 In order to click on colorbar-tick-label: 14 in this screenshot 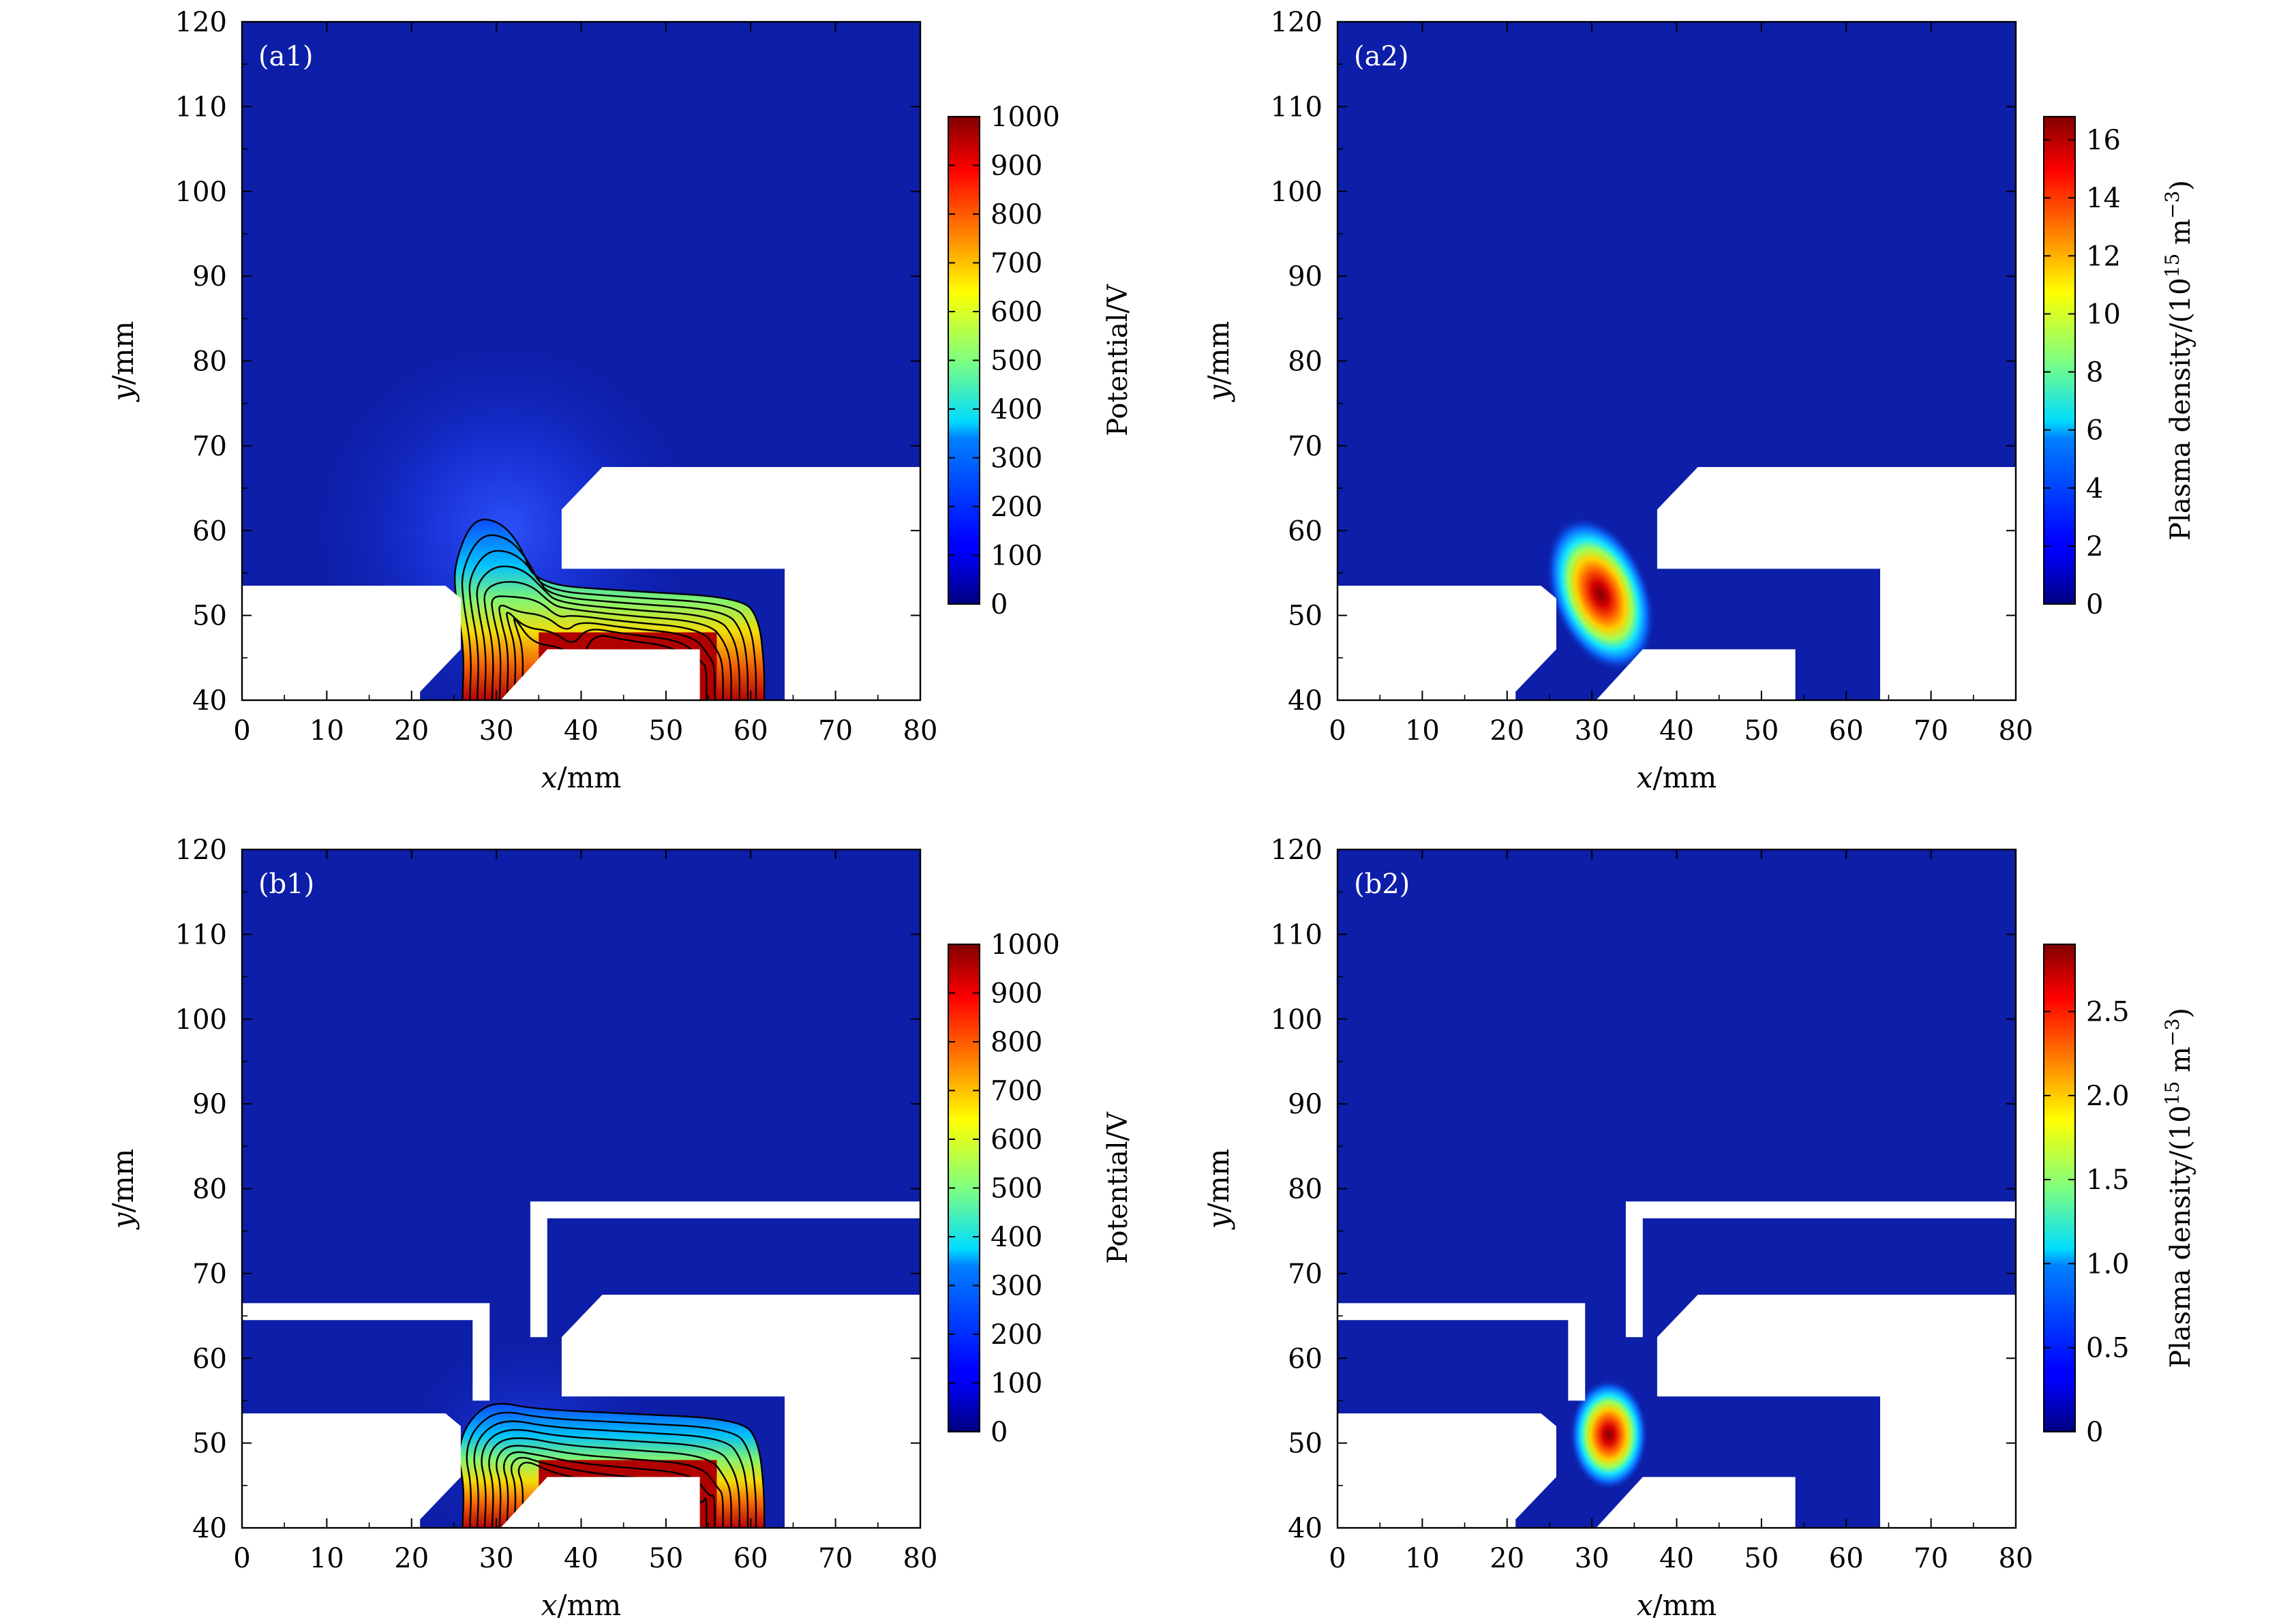, I will do `click(2103, 198)`.